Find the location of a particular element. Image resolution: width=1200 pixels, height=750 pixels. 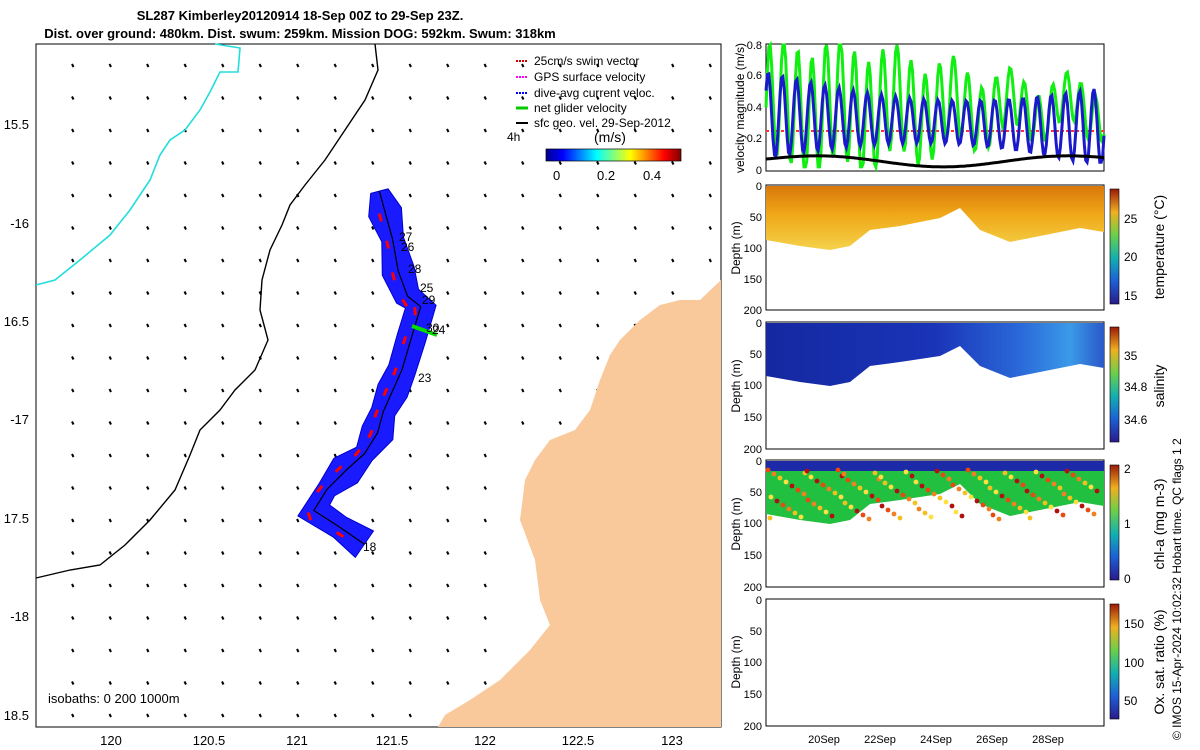

oxygen-y-ticks: 0 50 100 150 200 is located at coordinates (753, 664).